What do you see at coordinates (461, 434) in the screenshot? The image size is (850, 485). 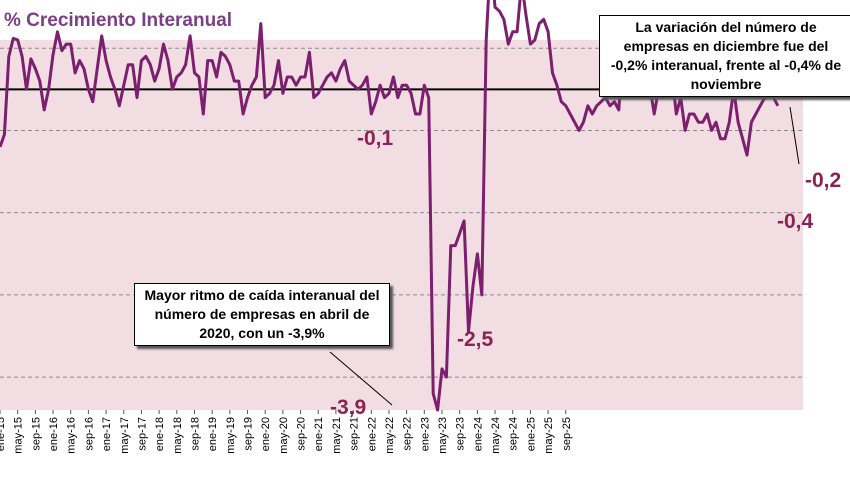 I see `x-tick-label: sep-23` at bounding box center [461, 434].